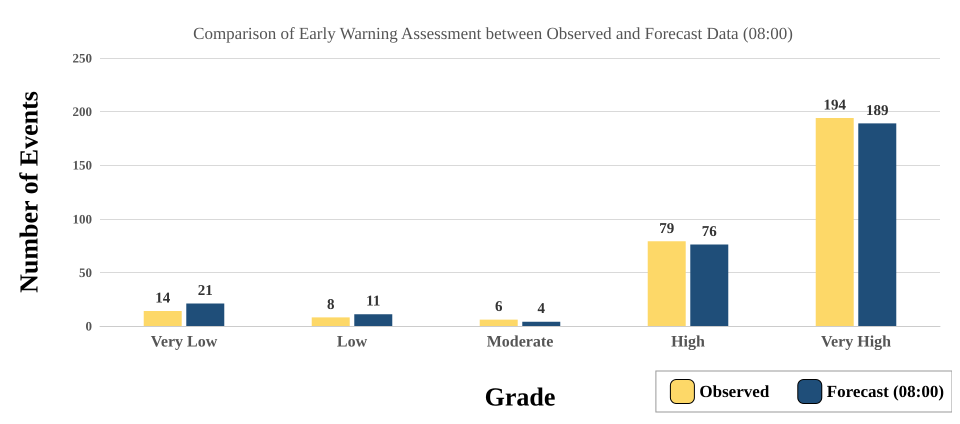 Image resolution: width=960 pixels, height=424 pixels. What do you see at coordinates (493, 33) in the screenshot?
I see `chart-title: Comparison of Early Warning Assessment between Observed and Forecast Data (08:00)` at bounding box center [493, 33].